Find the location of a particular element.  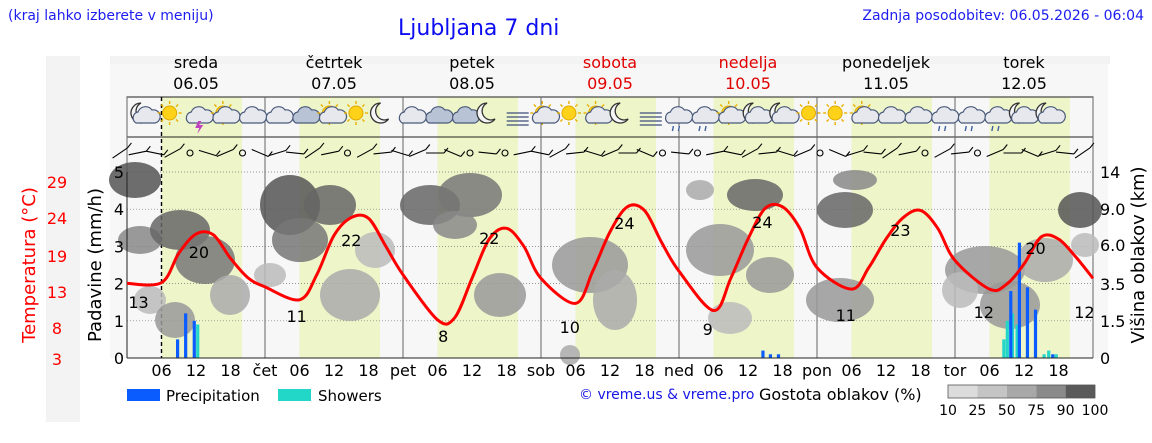

temperature-label: 20 is located at coordinates (199, 252).